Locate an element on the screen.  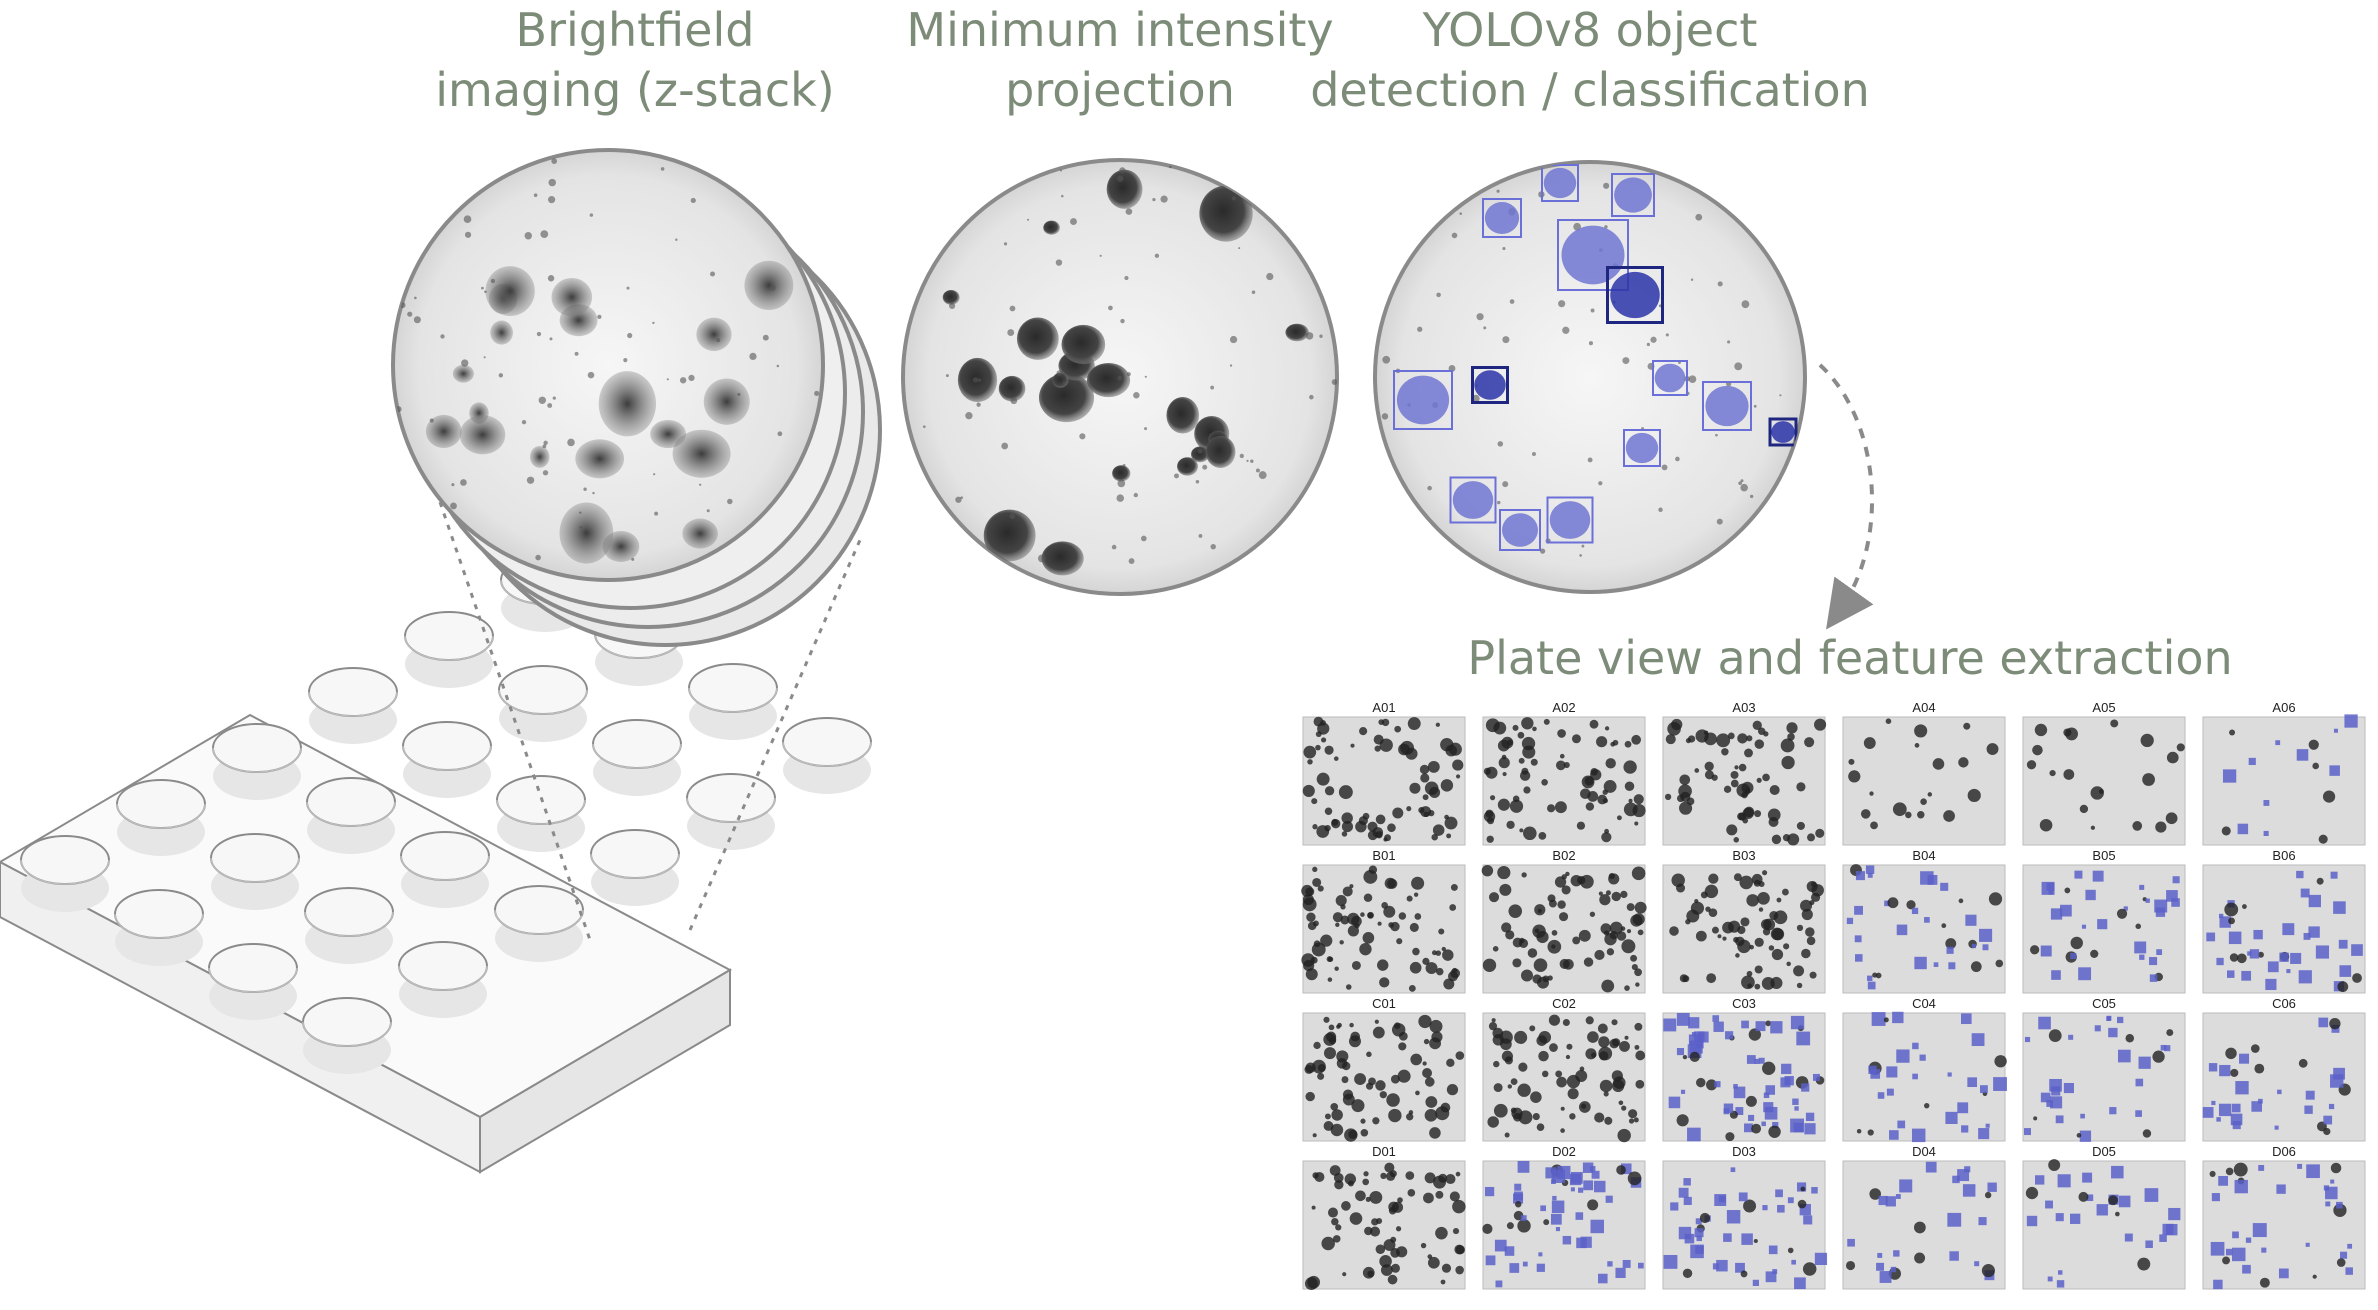
plate-tile: C01 is located at coordinates (1384, 1069).